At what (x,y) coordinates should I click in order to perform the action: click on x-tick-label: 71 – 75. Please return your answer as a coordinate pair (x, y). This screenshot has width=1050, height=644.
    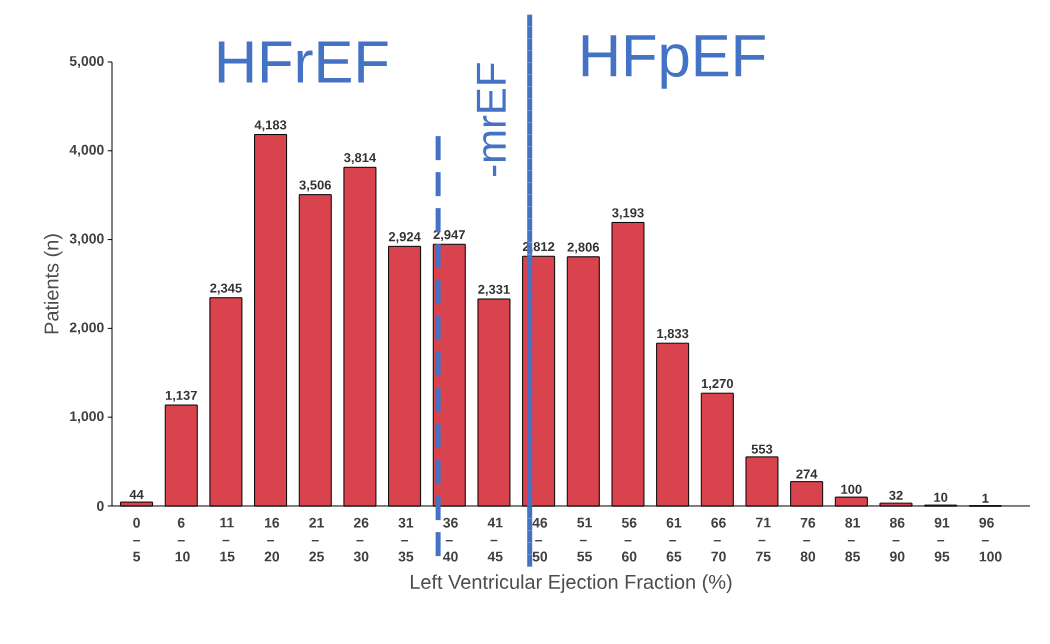
    Looking at the image, I should click on (763, 539).